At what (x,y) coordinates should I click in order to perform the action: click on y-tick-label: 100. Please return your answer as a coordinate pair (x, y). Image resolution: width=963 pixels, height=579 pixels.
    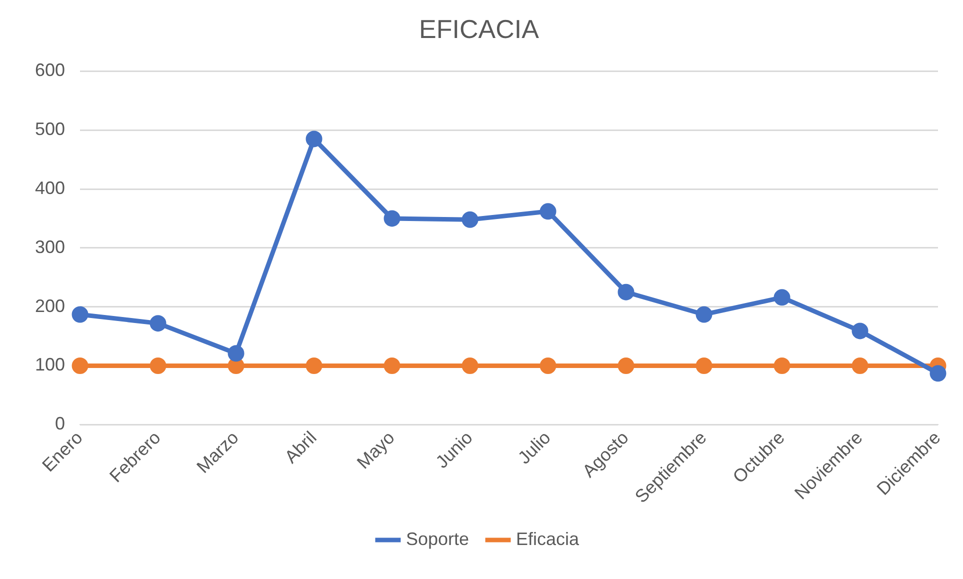
    Looking at the image, I should click on (50, 364).